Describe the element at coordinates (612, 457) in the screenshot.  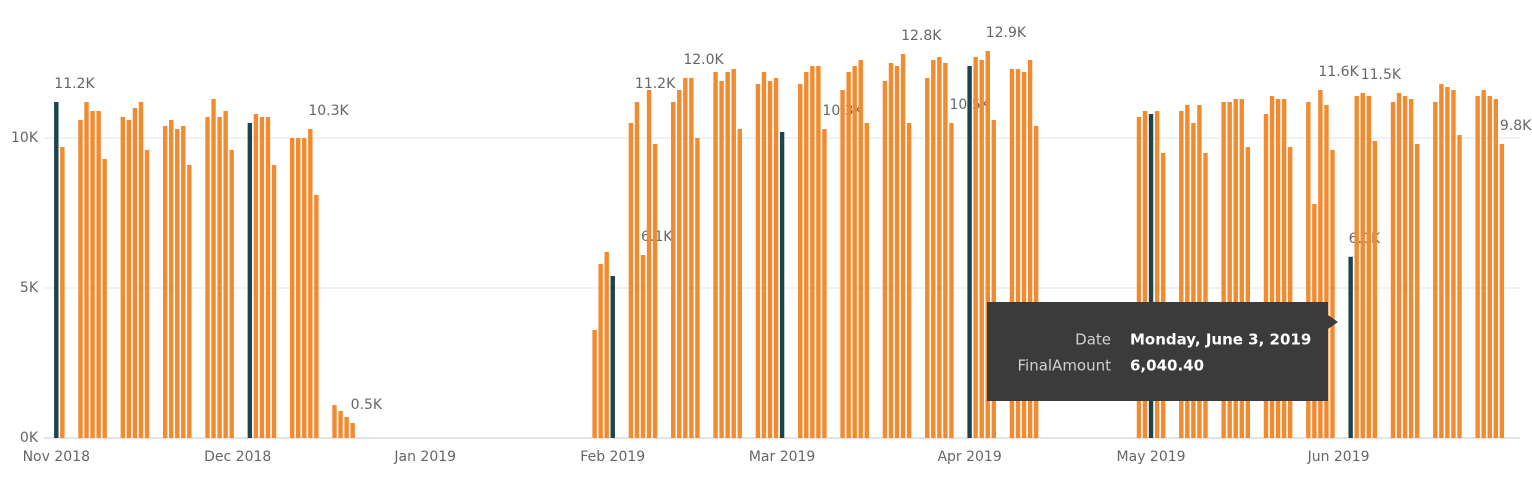
I see `x-tick-label: Feb 2019` at that location.